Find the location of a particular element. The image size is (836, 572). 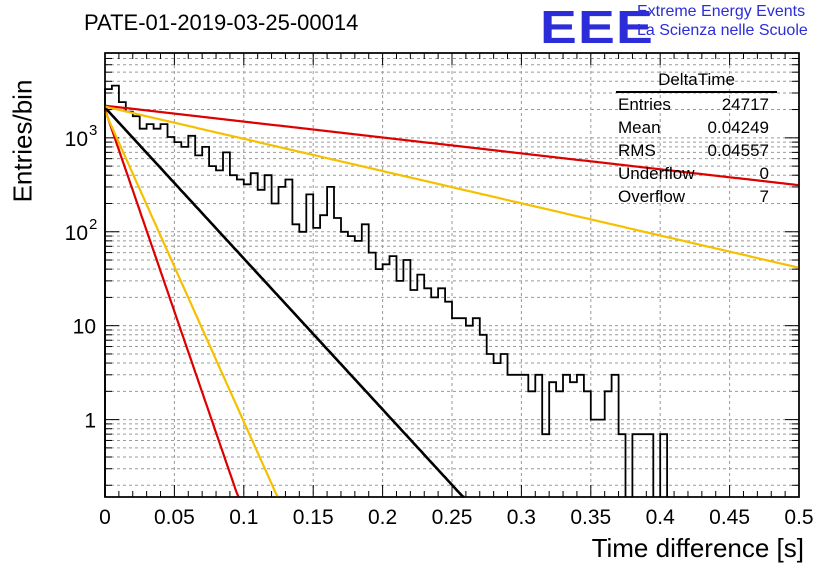

x-axis-title: Time difference [s] is located at coordinates (697, 548).